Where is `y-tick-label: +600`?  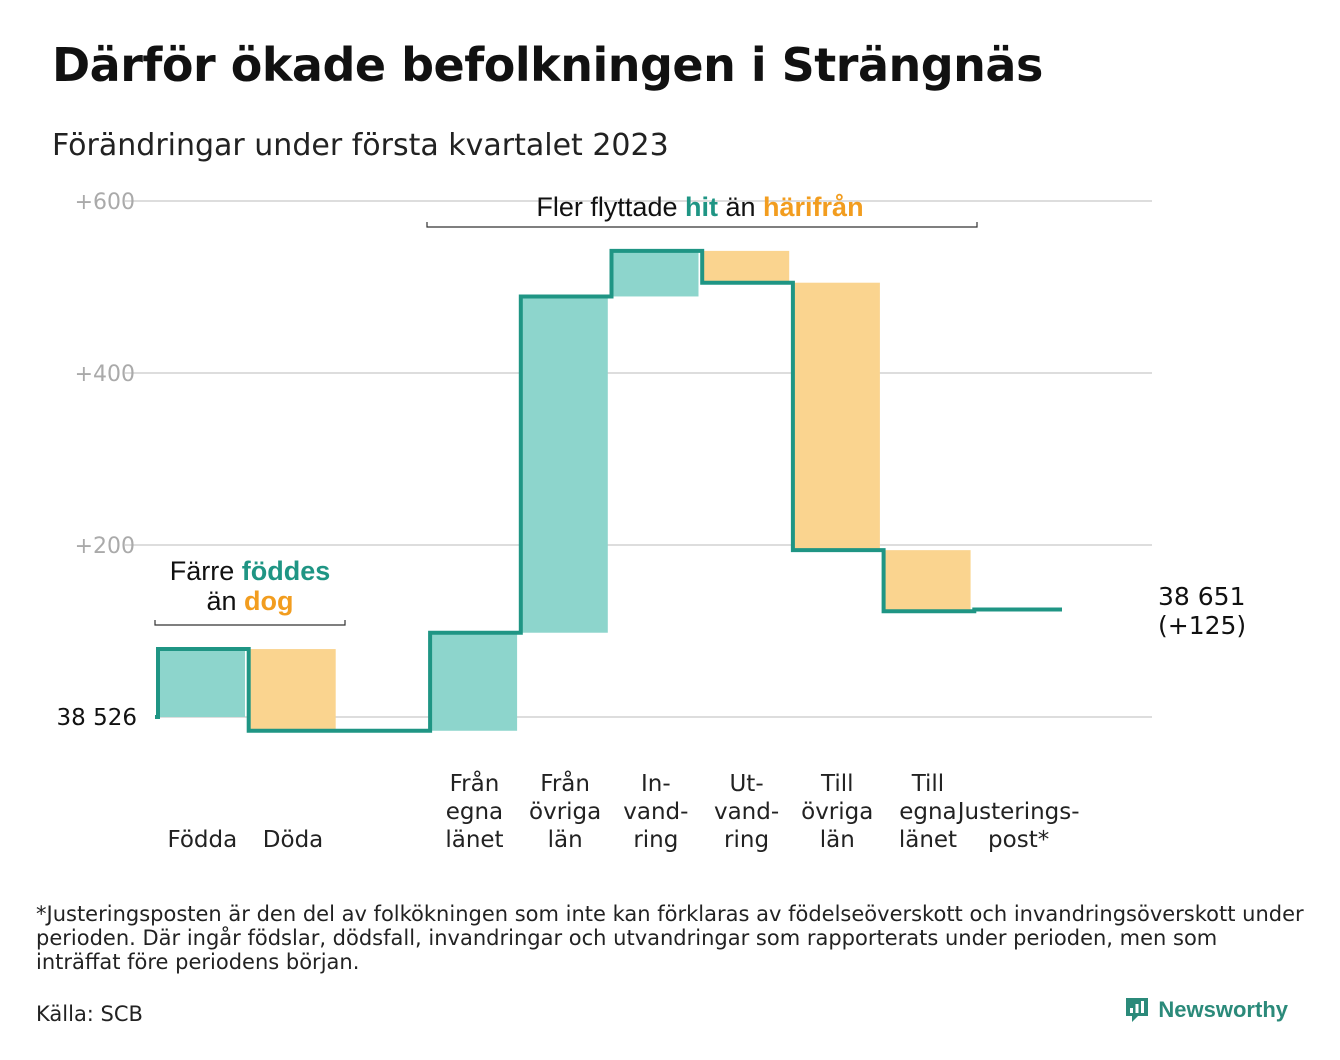
y-tick-label: +600 is located at coordinates (105, 202).